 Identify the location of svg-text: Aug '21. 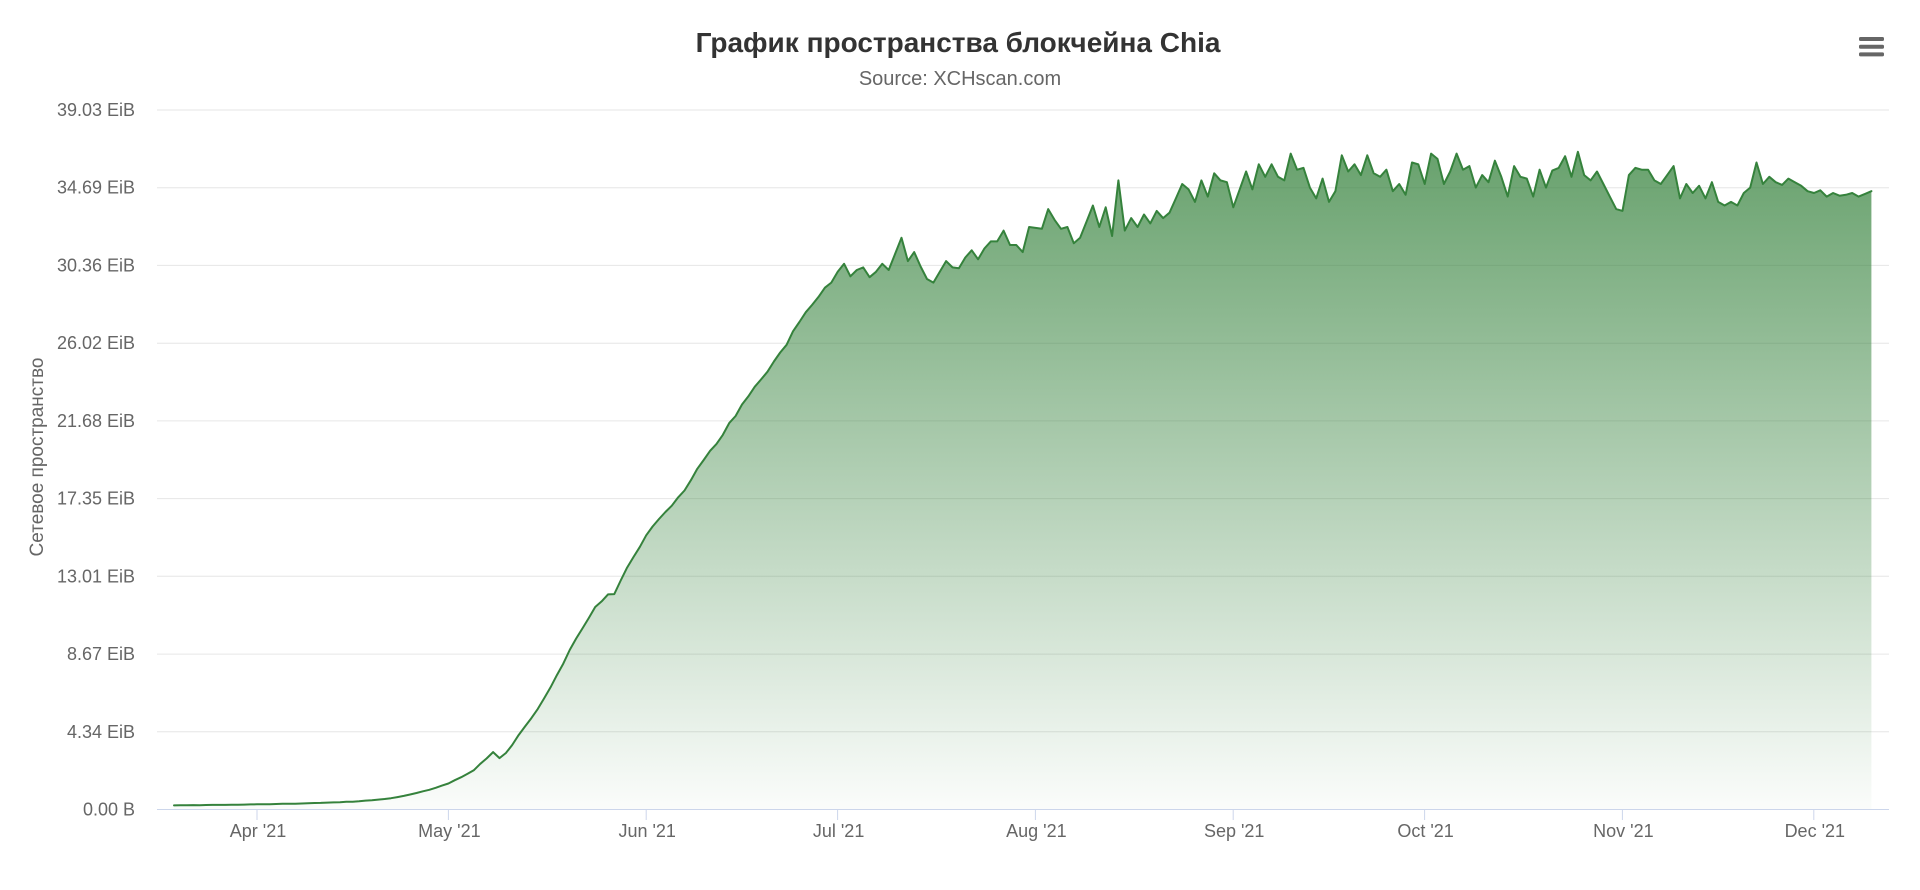
(1036, 831).